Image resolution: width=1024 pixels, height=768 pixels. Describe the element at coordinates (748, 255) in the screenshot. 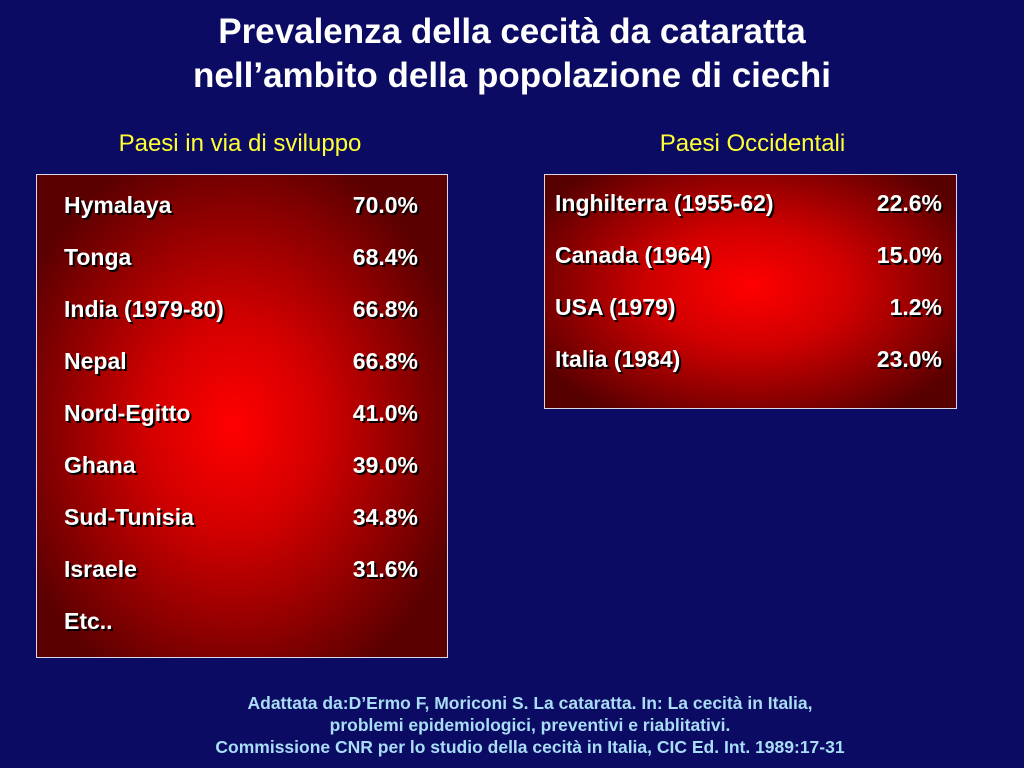

I see `table-row: Canada (1964) 15.0%` at that location.